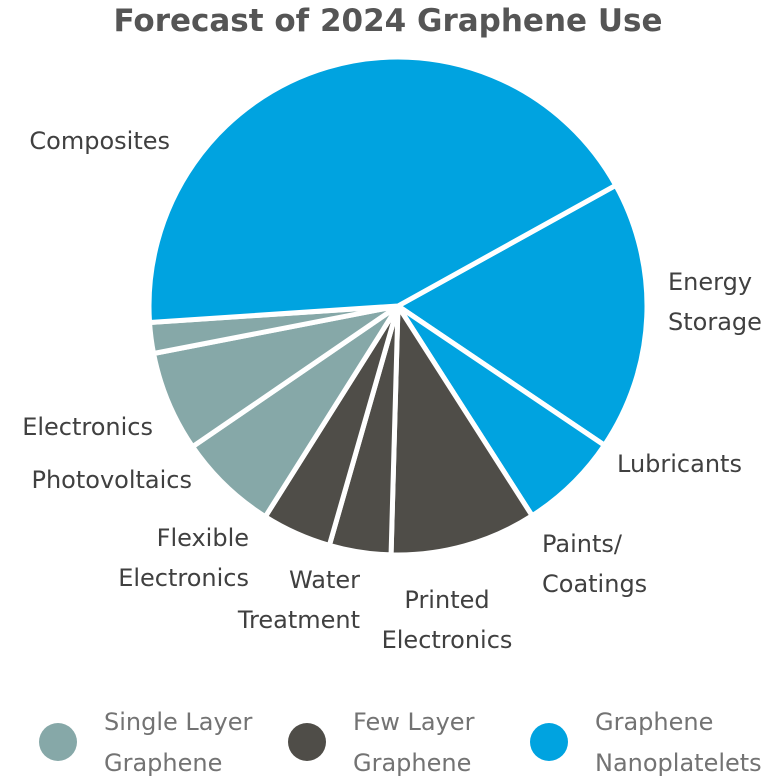  Describe the element at coordinates (58, 742) in the screenshot. I see `legend-swatch-single` at that location.